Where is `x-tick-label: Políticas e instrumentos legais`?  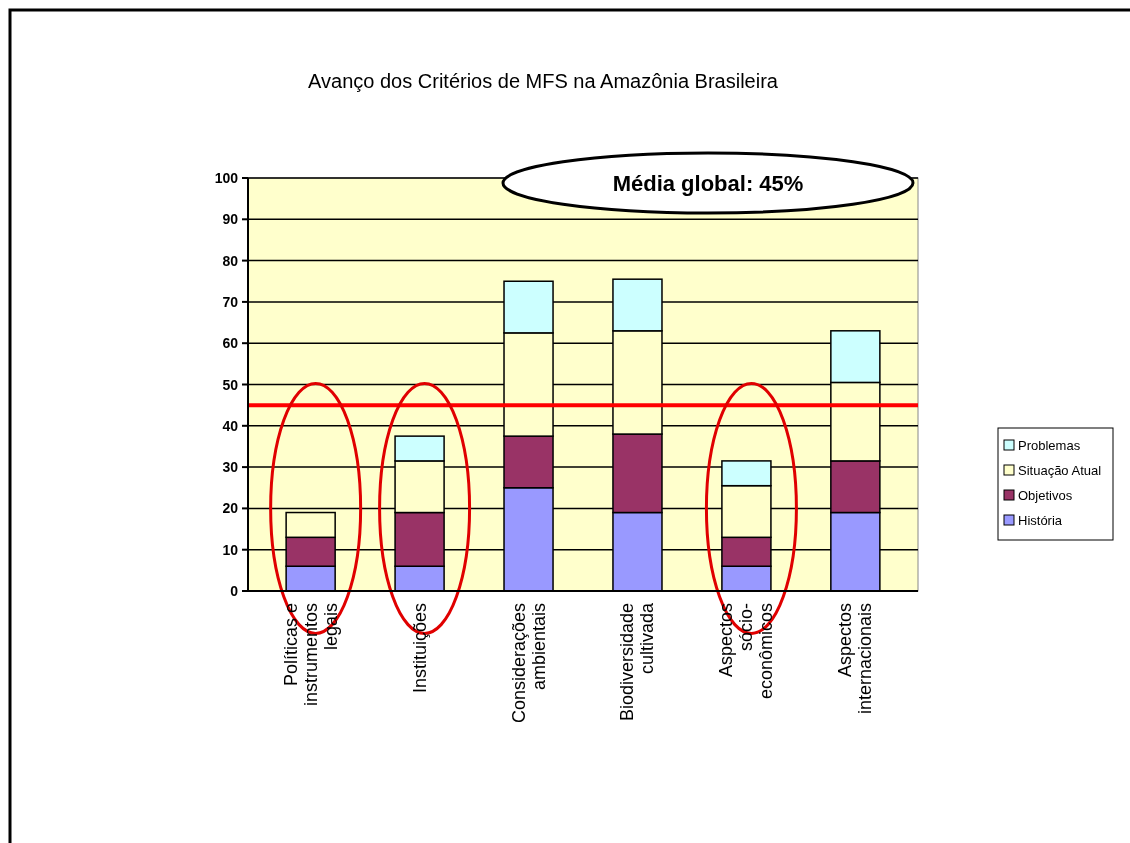
x-tick-label: Políticas e instrumentos legais is located at coordinates (310, 655).